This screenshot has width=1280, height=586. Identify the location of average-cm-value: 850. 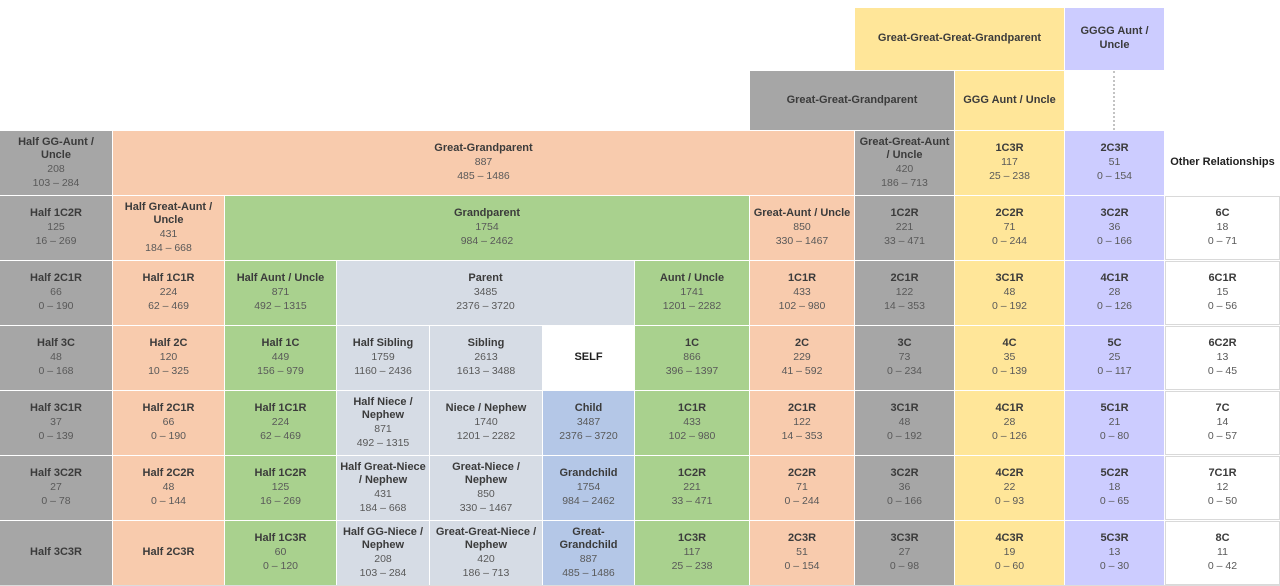
(802, 227).